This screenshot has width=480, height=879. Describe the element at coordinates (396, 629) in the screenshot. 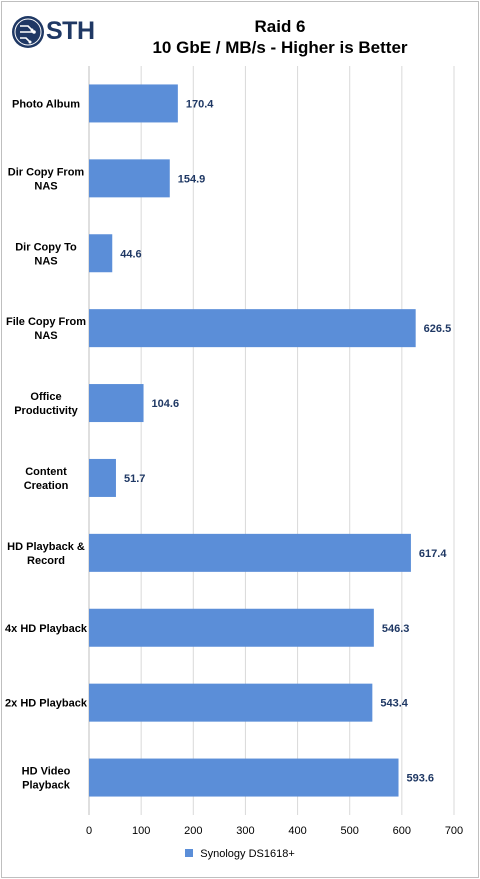

I see `data-label: 546.3` at that location.